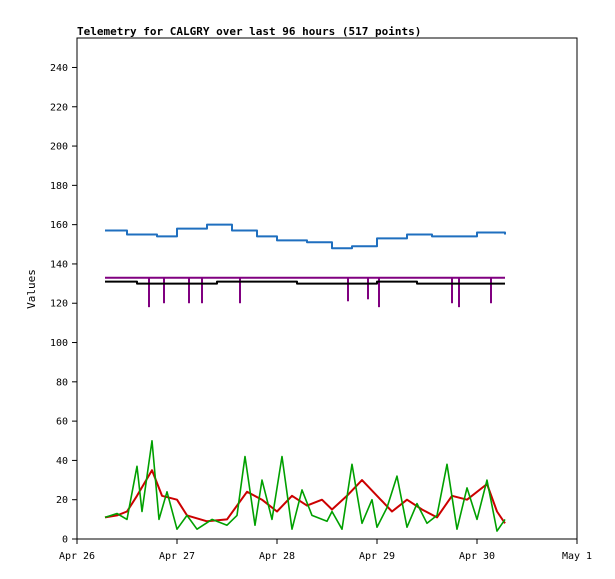  I want to click on y-tick-label: 60, so click(62, 422).